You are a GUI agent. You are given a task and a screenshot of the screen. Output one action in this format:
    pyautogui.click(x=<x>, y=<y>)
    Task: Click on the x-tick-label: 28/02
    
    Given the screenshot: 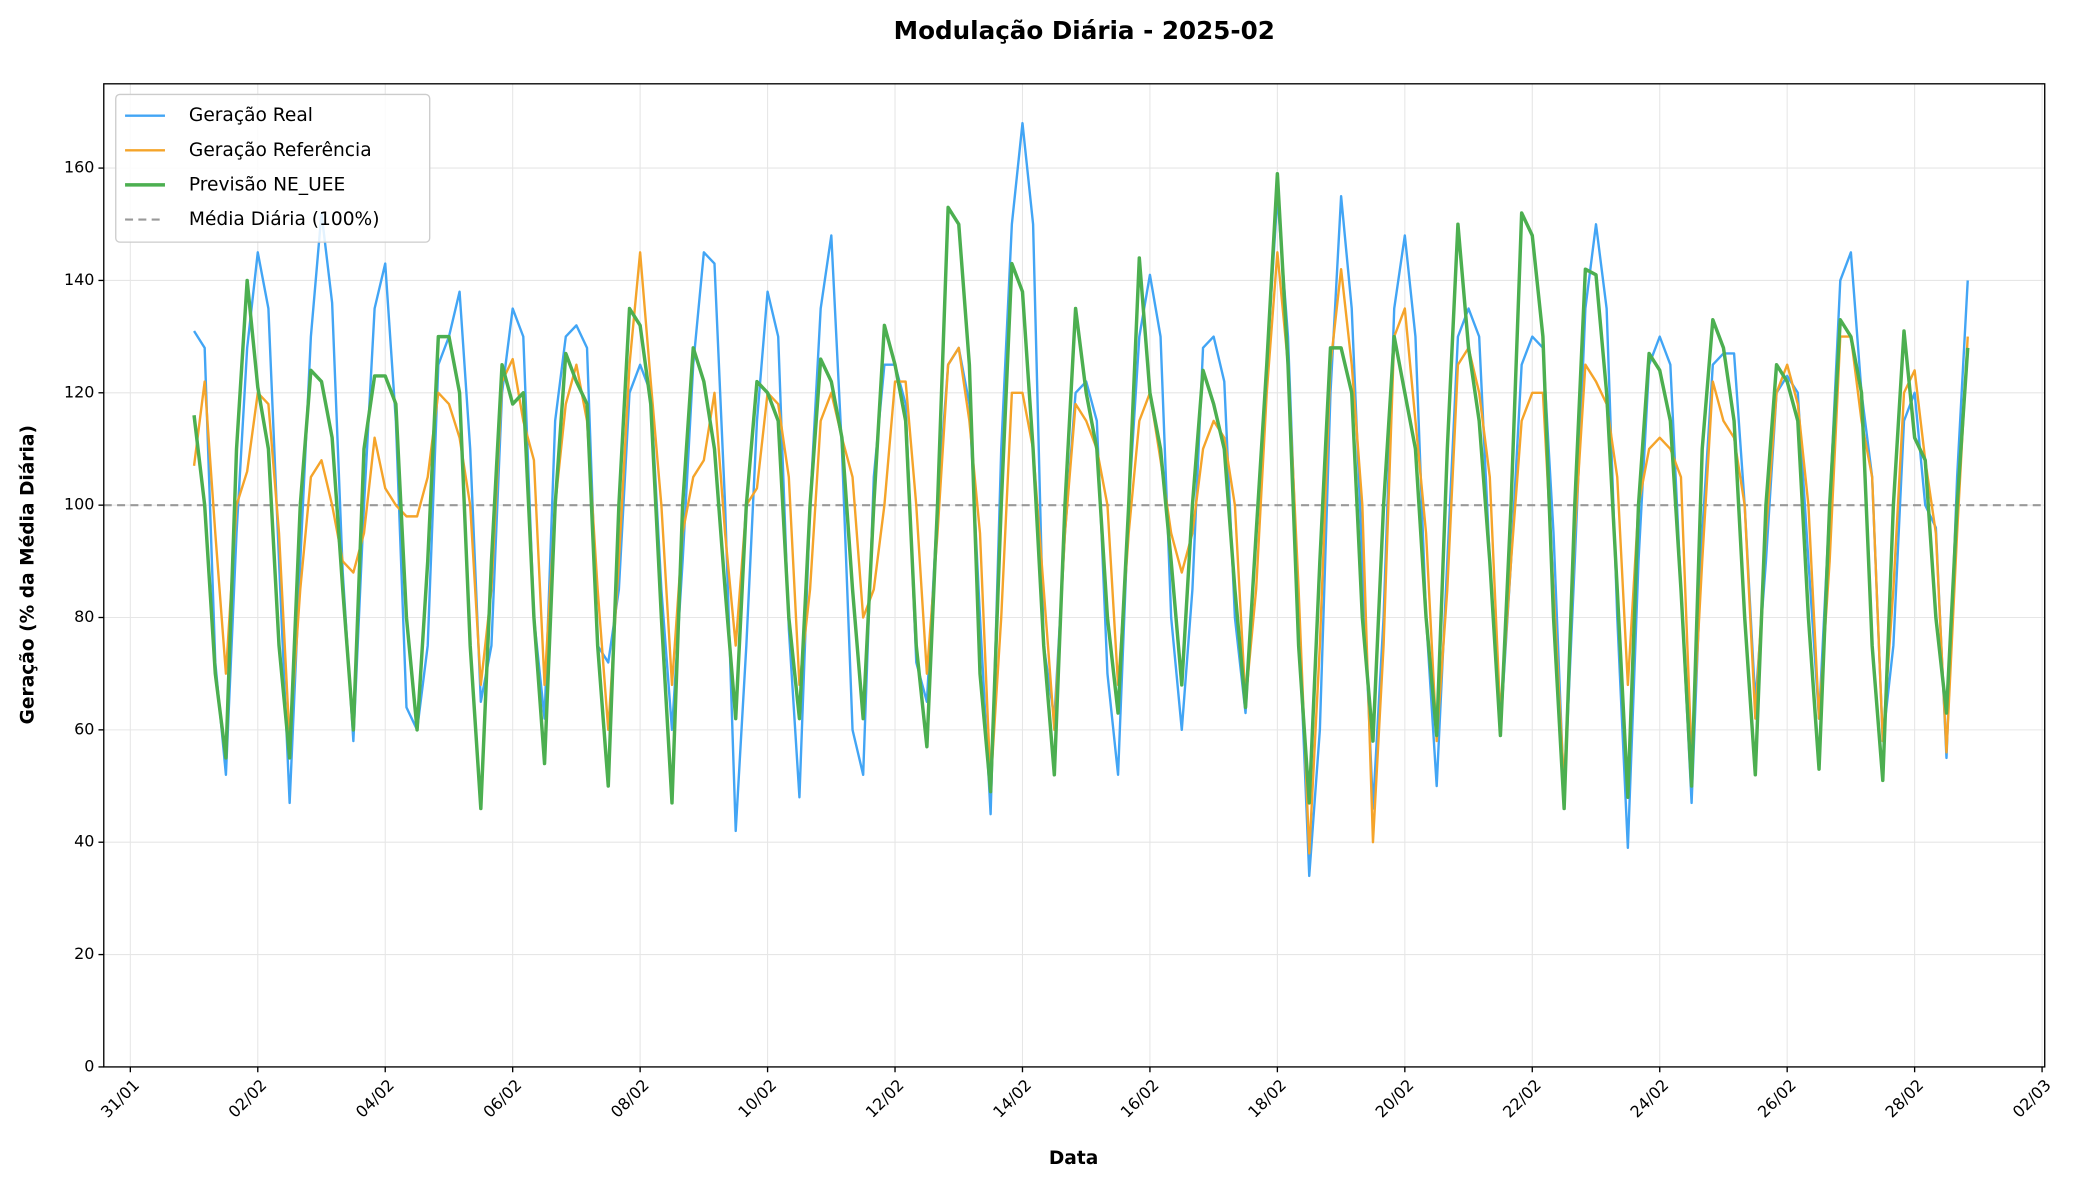 What is the action you would take?
    pyautogui.click(x=1904, y=1098)
    